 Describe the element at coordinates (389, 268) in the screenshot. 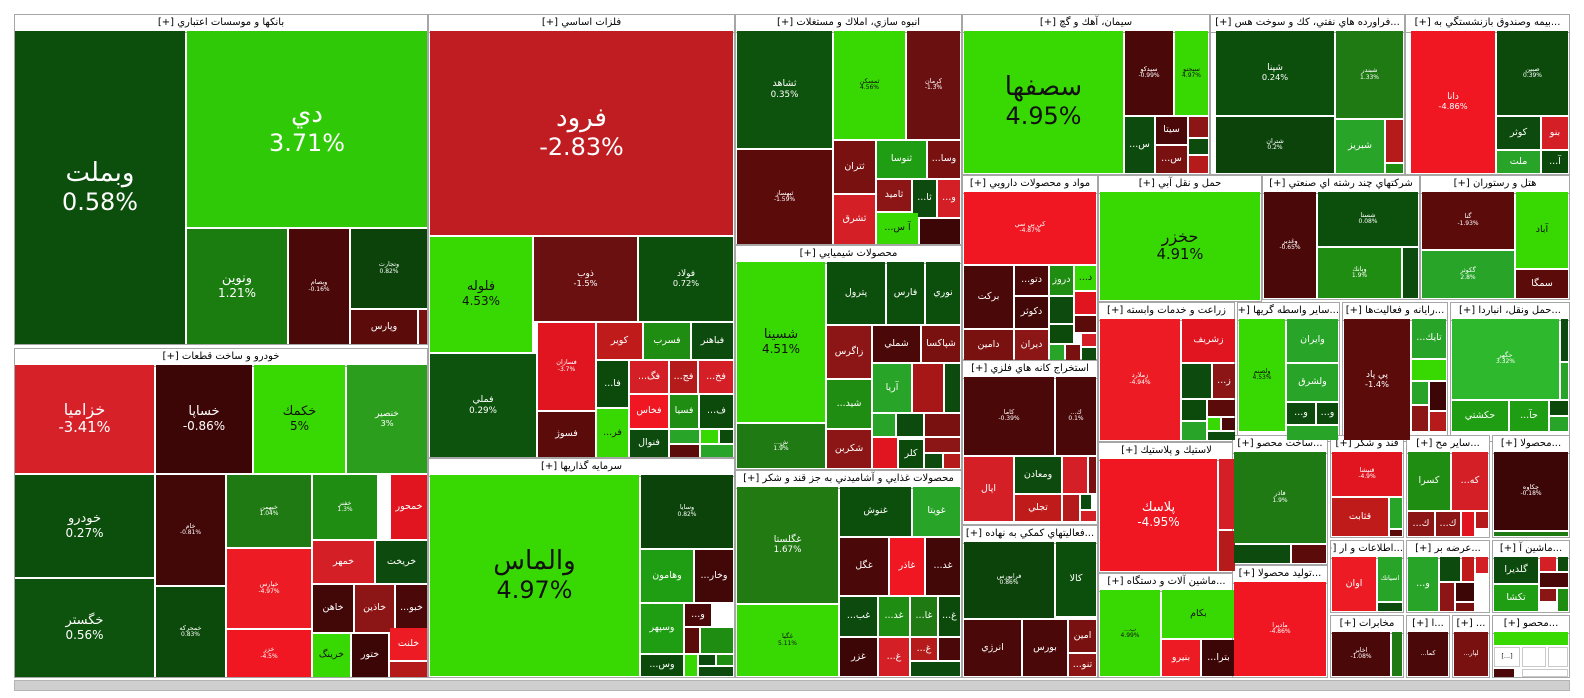

I see `stock-tile: وتجارت 0.82%` at that location.